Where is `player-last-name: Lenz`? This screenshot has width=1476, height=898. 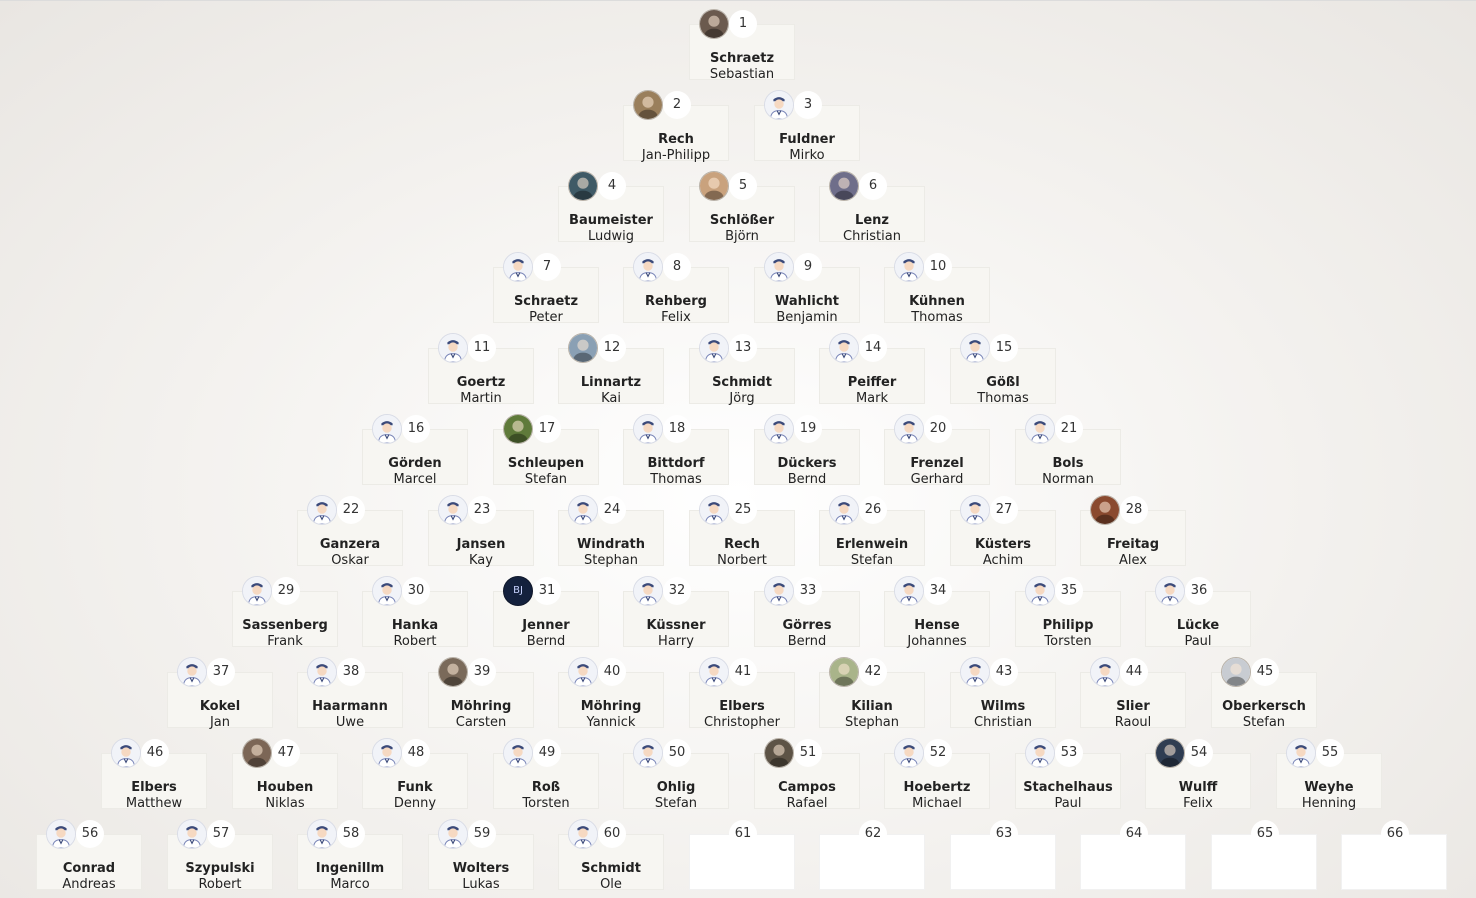 player-last-name: Lenz is located at coordinates (872, 220).